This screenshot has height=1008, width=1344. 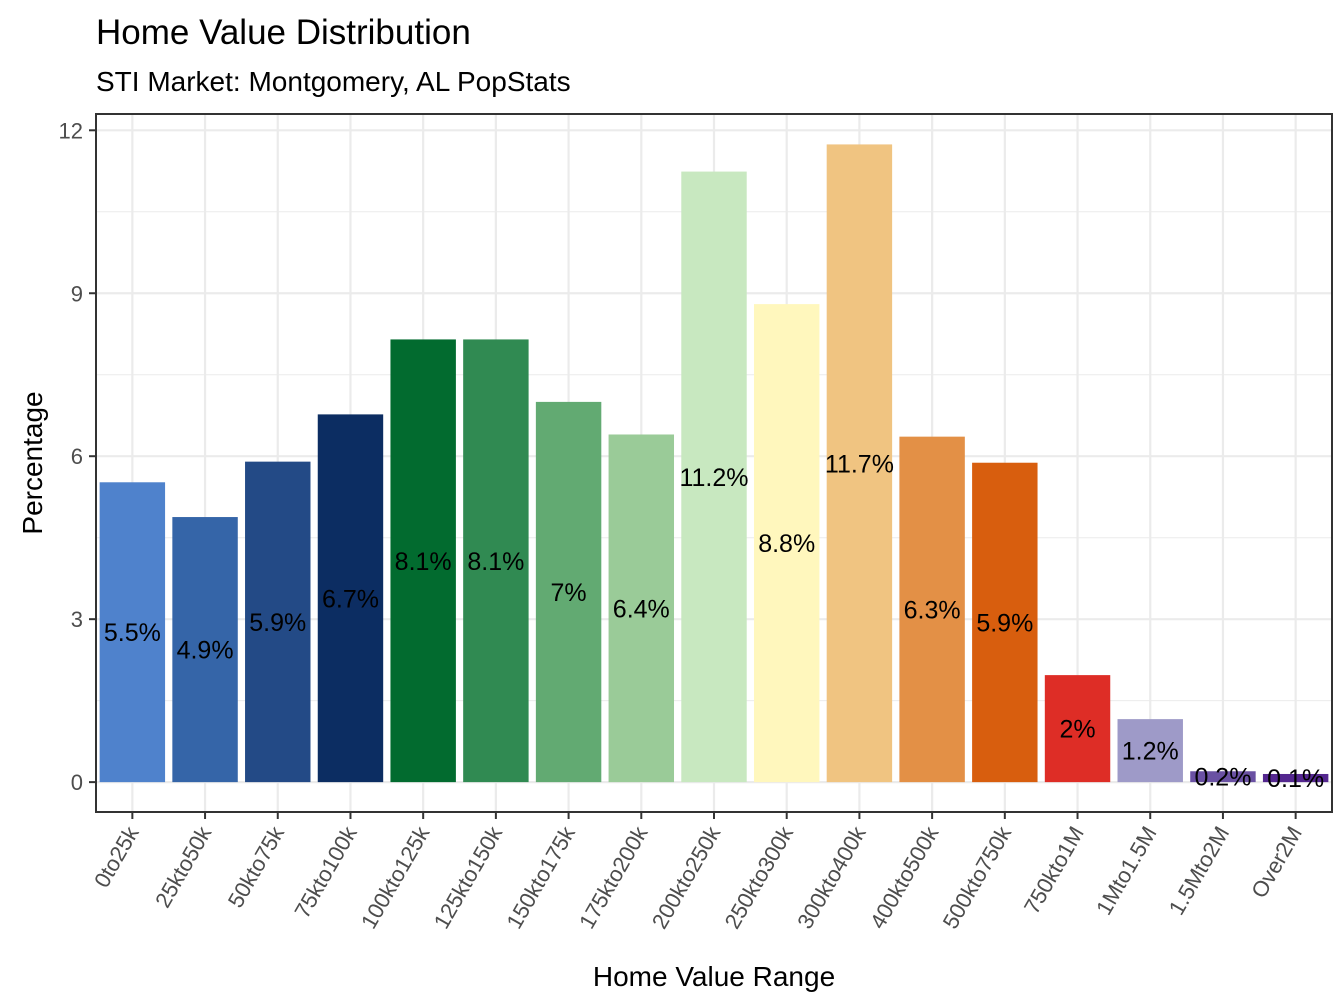 I want to click on bar-400kto500k, so click(x=932, y=609).